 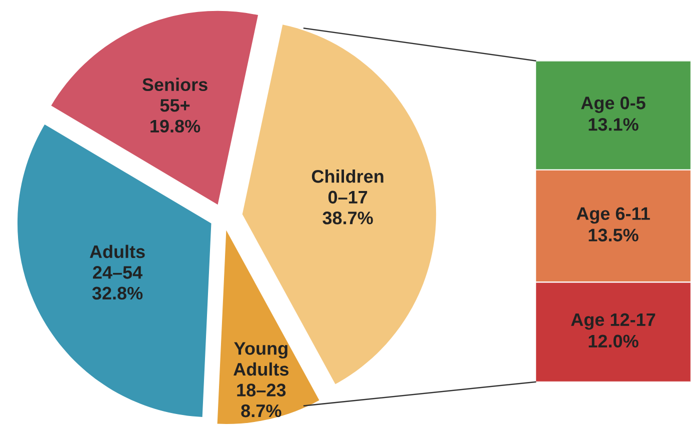 What do you see at coordinates (613, 104) in the screenshot?
I see `series-label: Age 0-5` at bounding box center [613, 104].